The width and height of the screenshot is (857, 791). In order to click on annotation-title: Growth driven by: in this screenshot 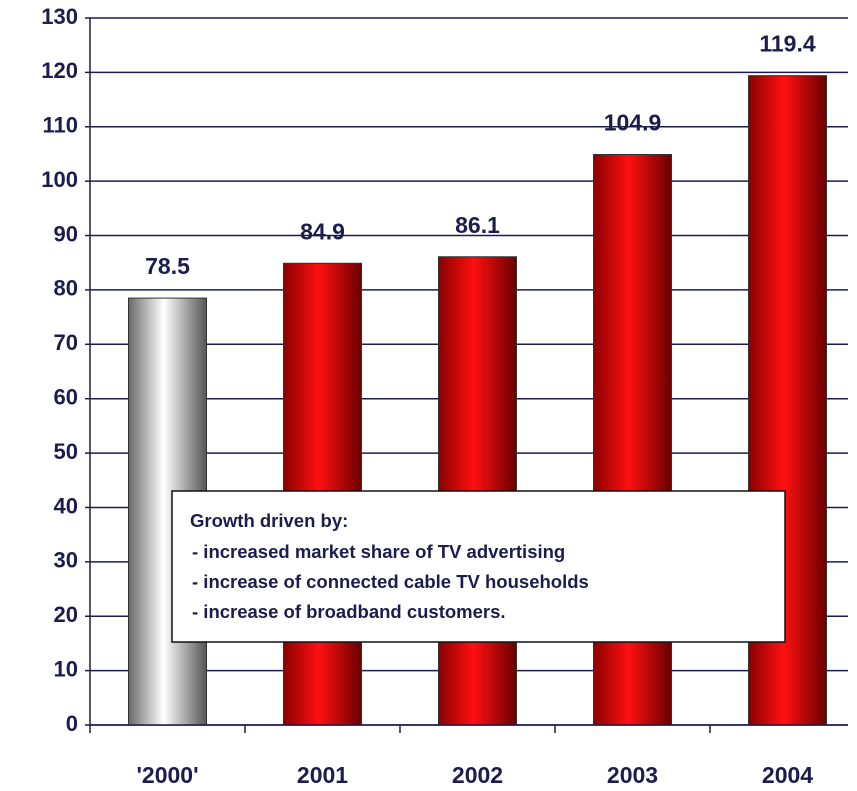, I will do `click(269, 520)`.